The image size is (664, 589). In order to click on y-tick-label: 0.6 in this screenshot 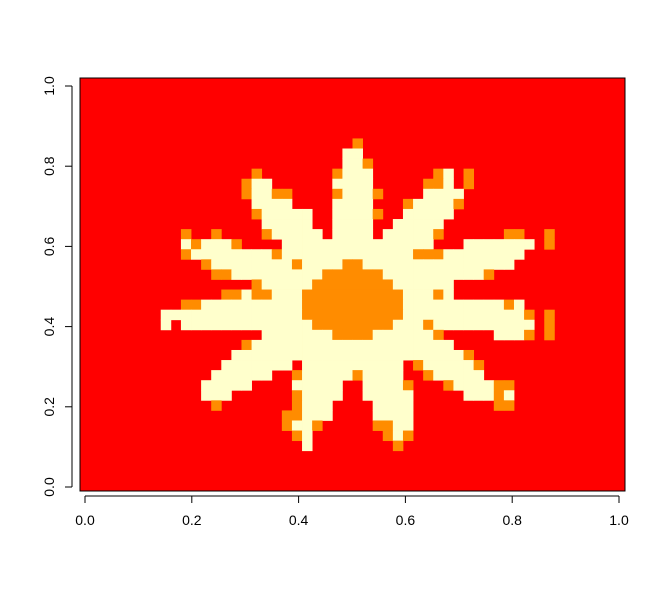, I will do `click(49, 246)`.